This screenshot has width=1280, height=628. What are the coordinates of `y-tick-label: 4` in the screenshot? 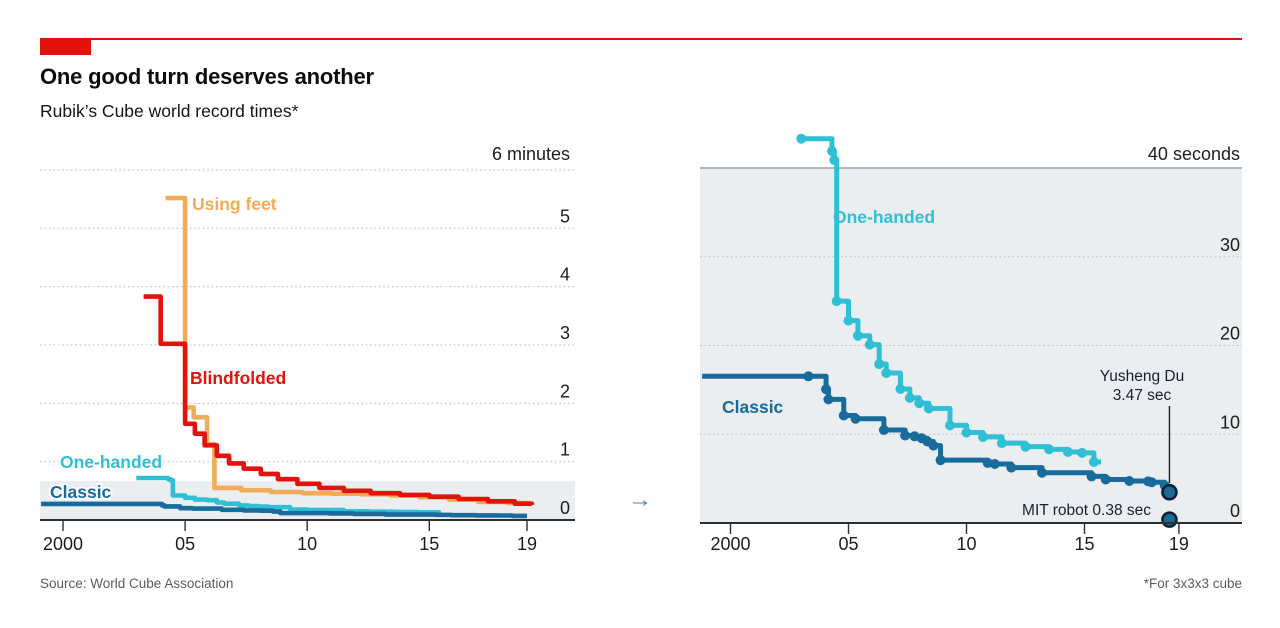 It's located at (565, 275).